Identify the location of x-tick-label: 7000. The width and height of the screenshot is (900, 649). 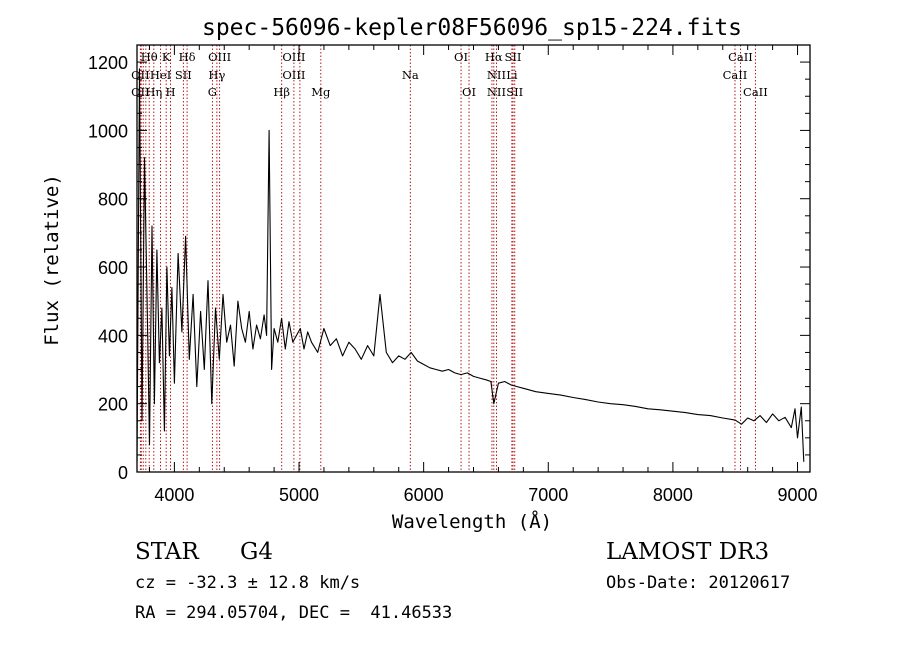
(548, 495).